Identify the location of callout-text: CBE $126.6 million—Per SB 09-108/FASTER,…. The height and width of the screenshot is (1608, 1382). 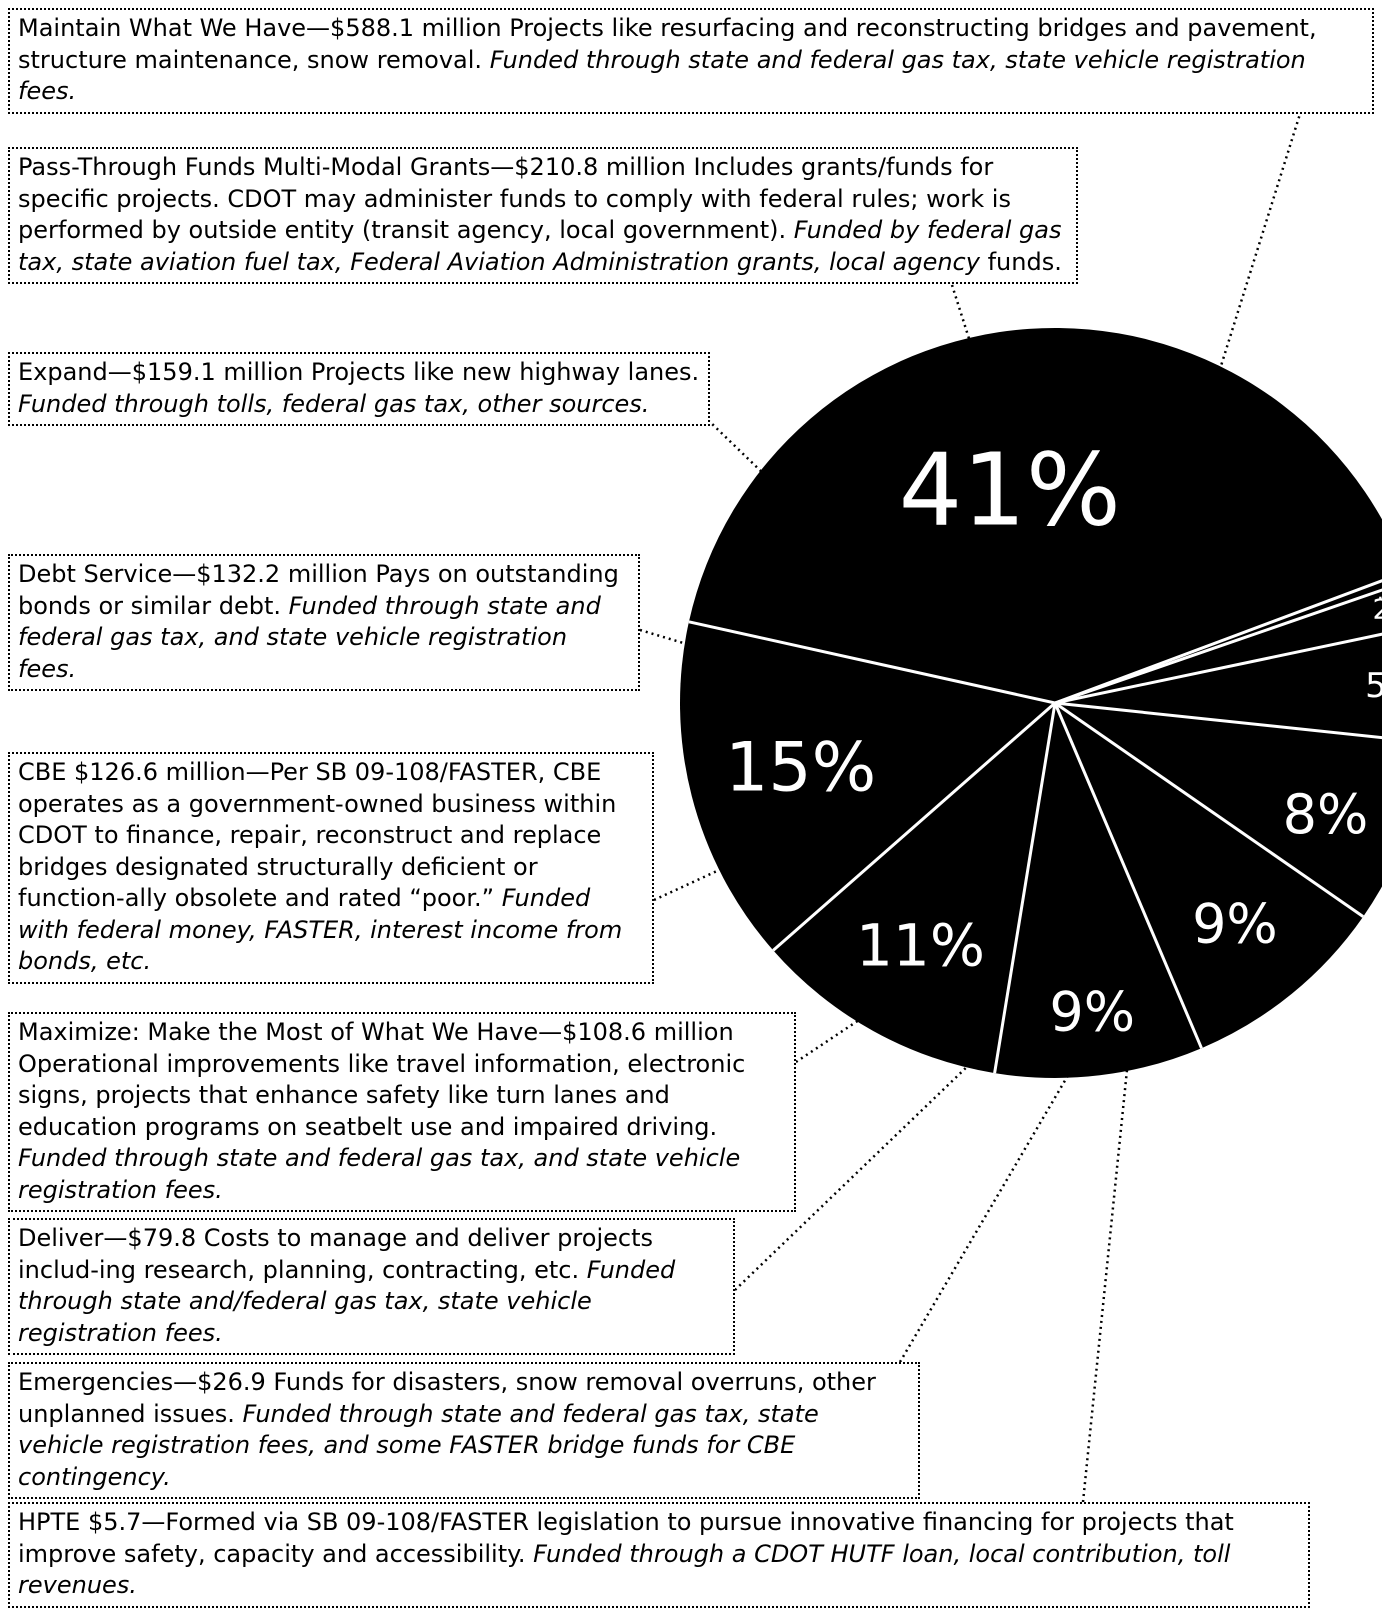
(317, 835).